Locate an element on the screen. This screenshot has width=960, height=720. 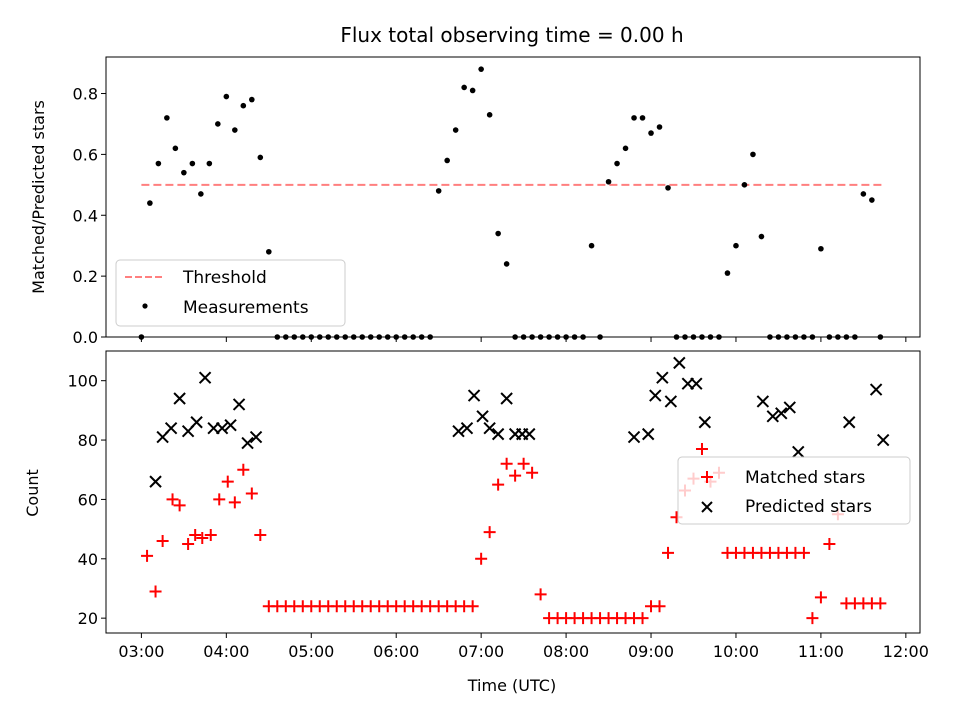
x-tick-label: 05:00 is located at coordinates (311, 651).